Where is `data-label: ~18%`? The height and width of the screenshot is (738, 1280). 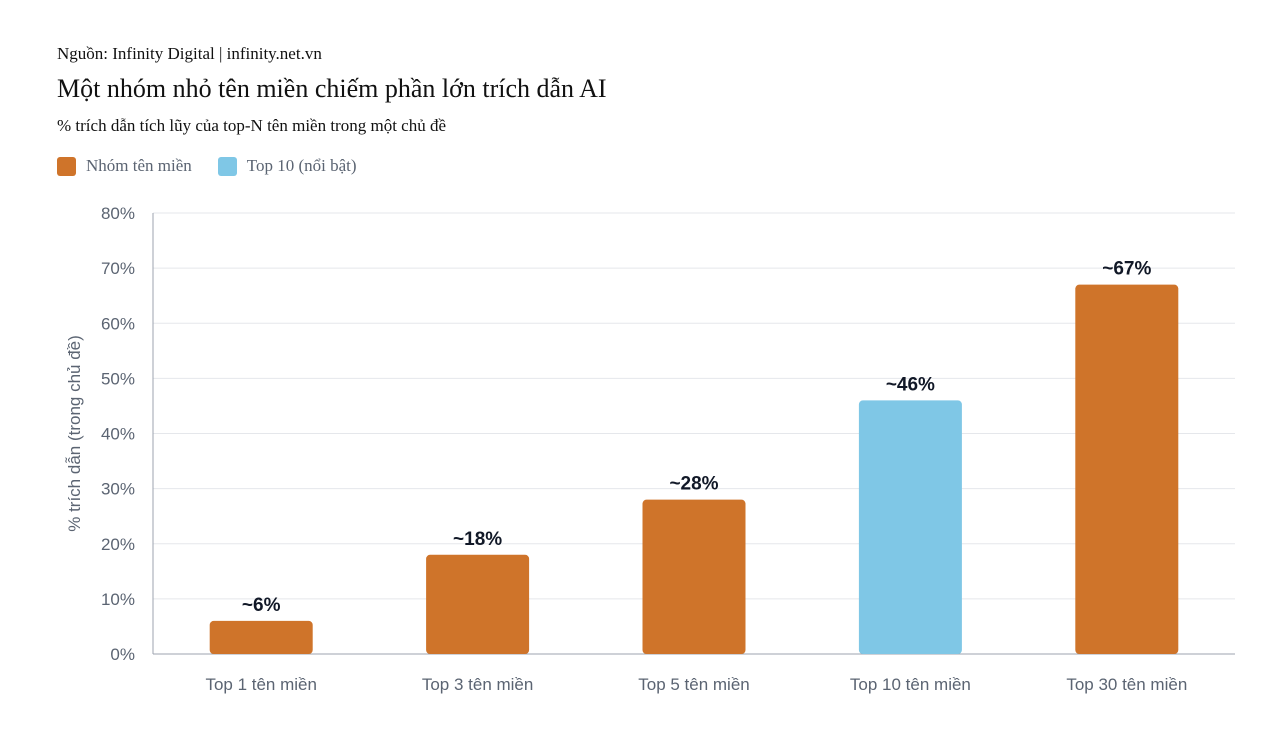
data-label: ~18% is located at coordinates (477, 539).